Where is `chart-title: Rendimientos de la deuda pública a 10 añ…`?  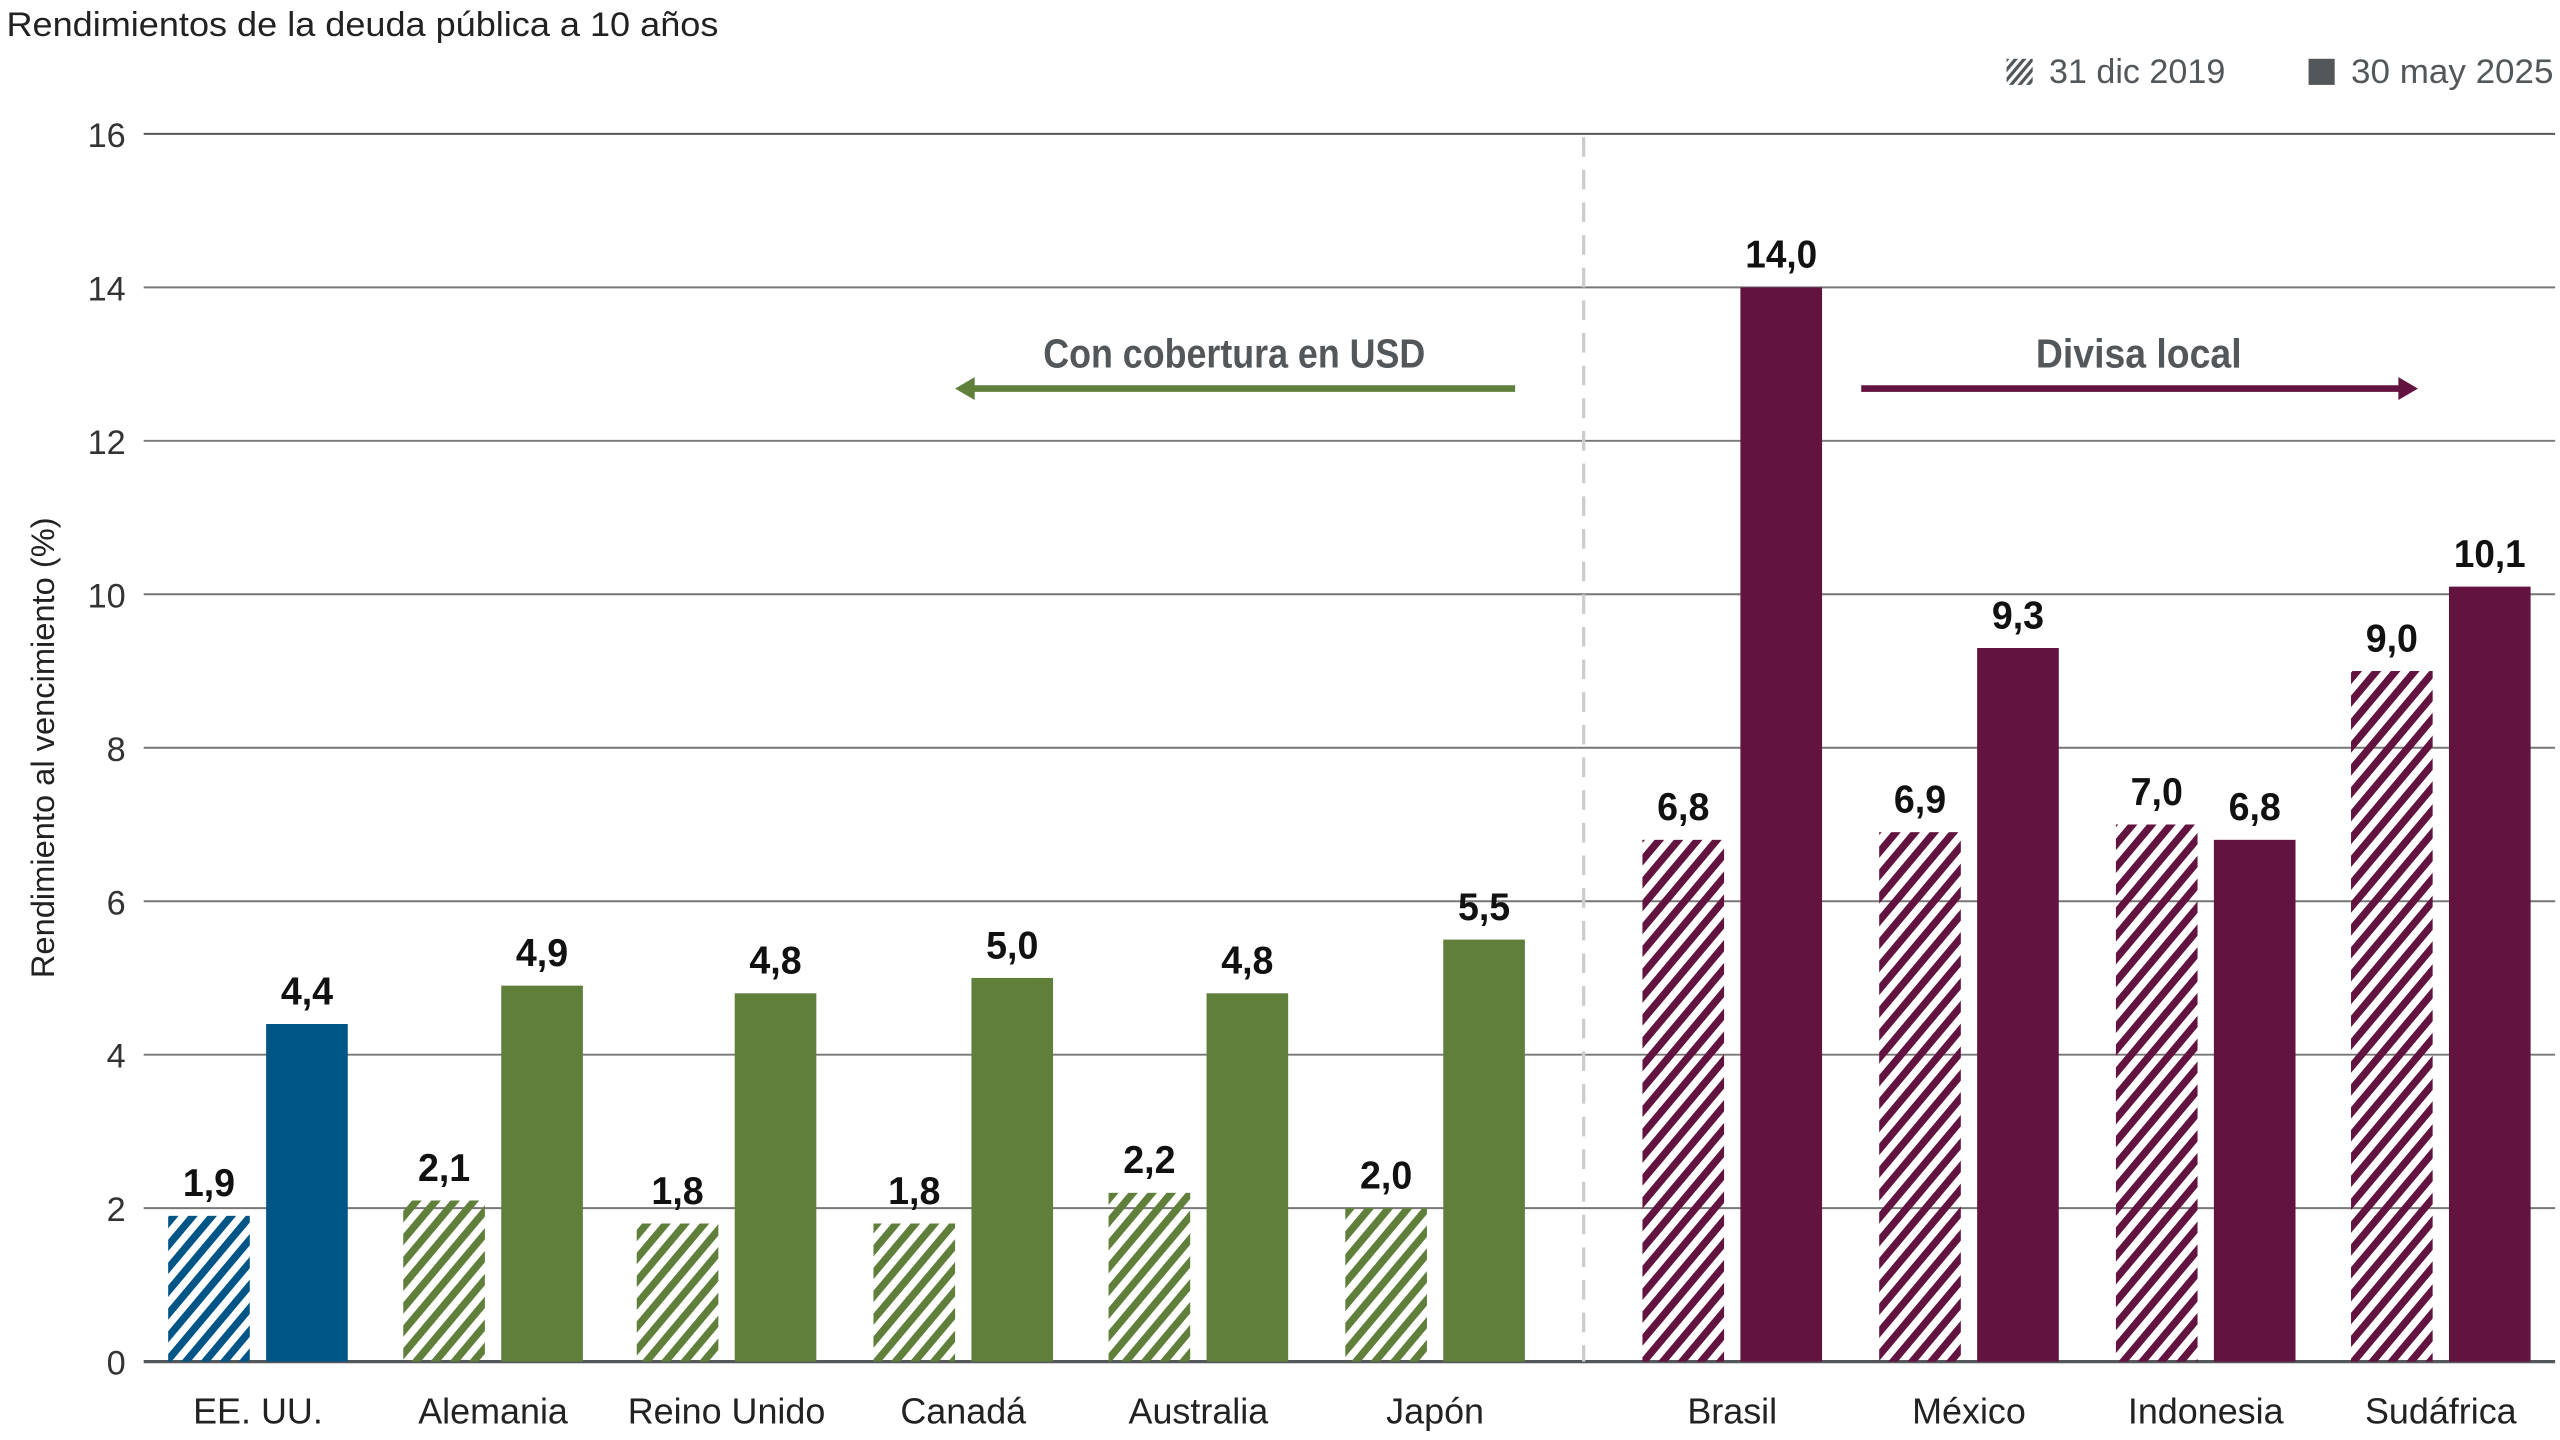 chart-title: Rendimientos de la deuda pública a 10 añ… is located at coordinates (363, 25).